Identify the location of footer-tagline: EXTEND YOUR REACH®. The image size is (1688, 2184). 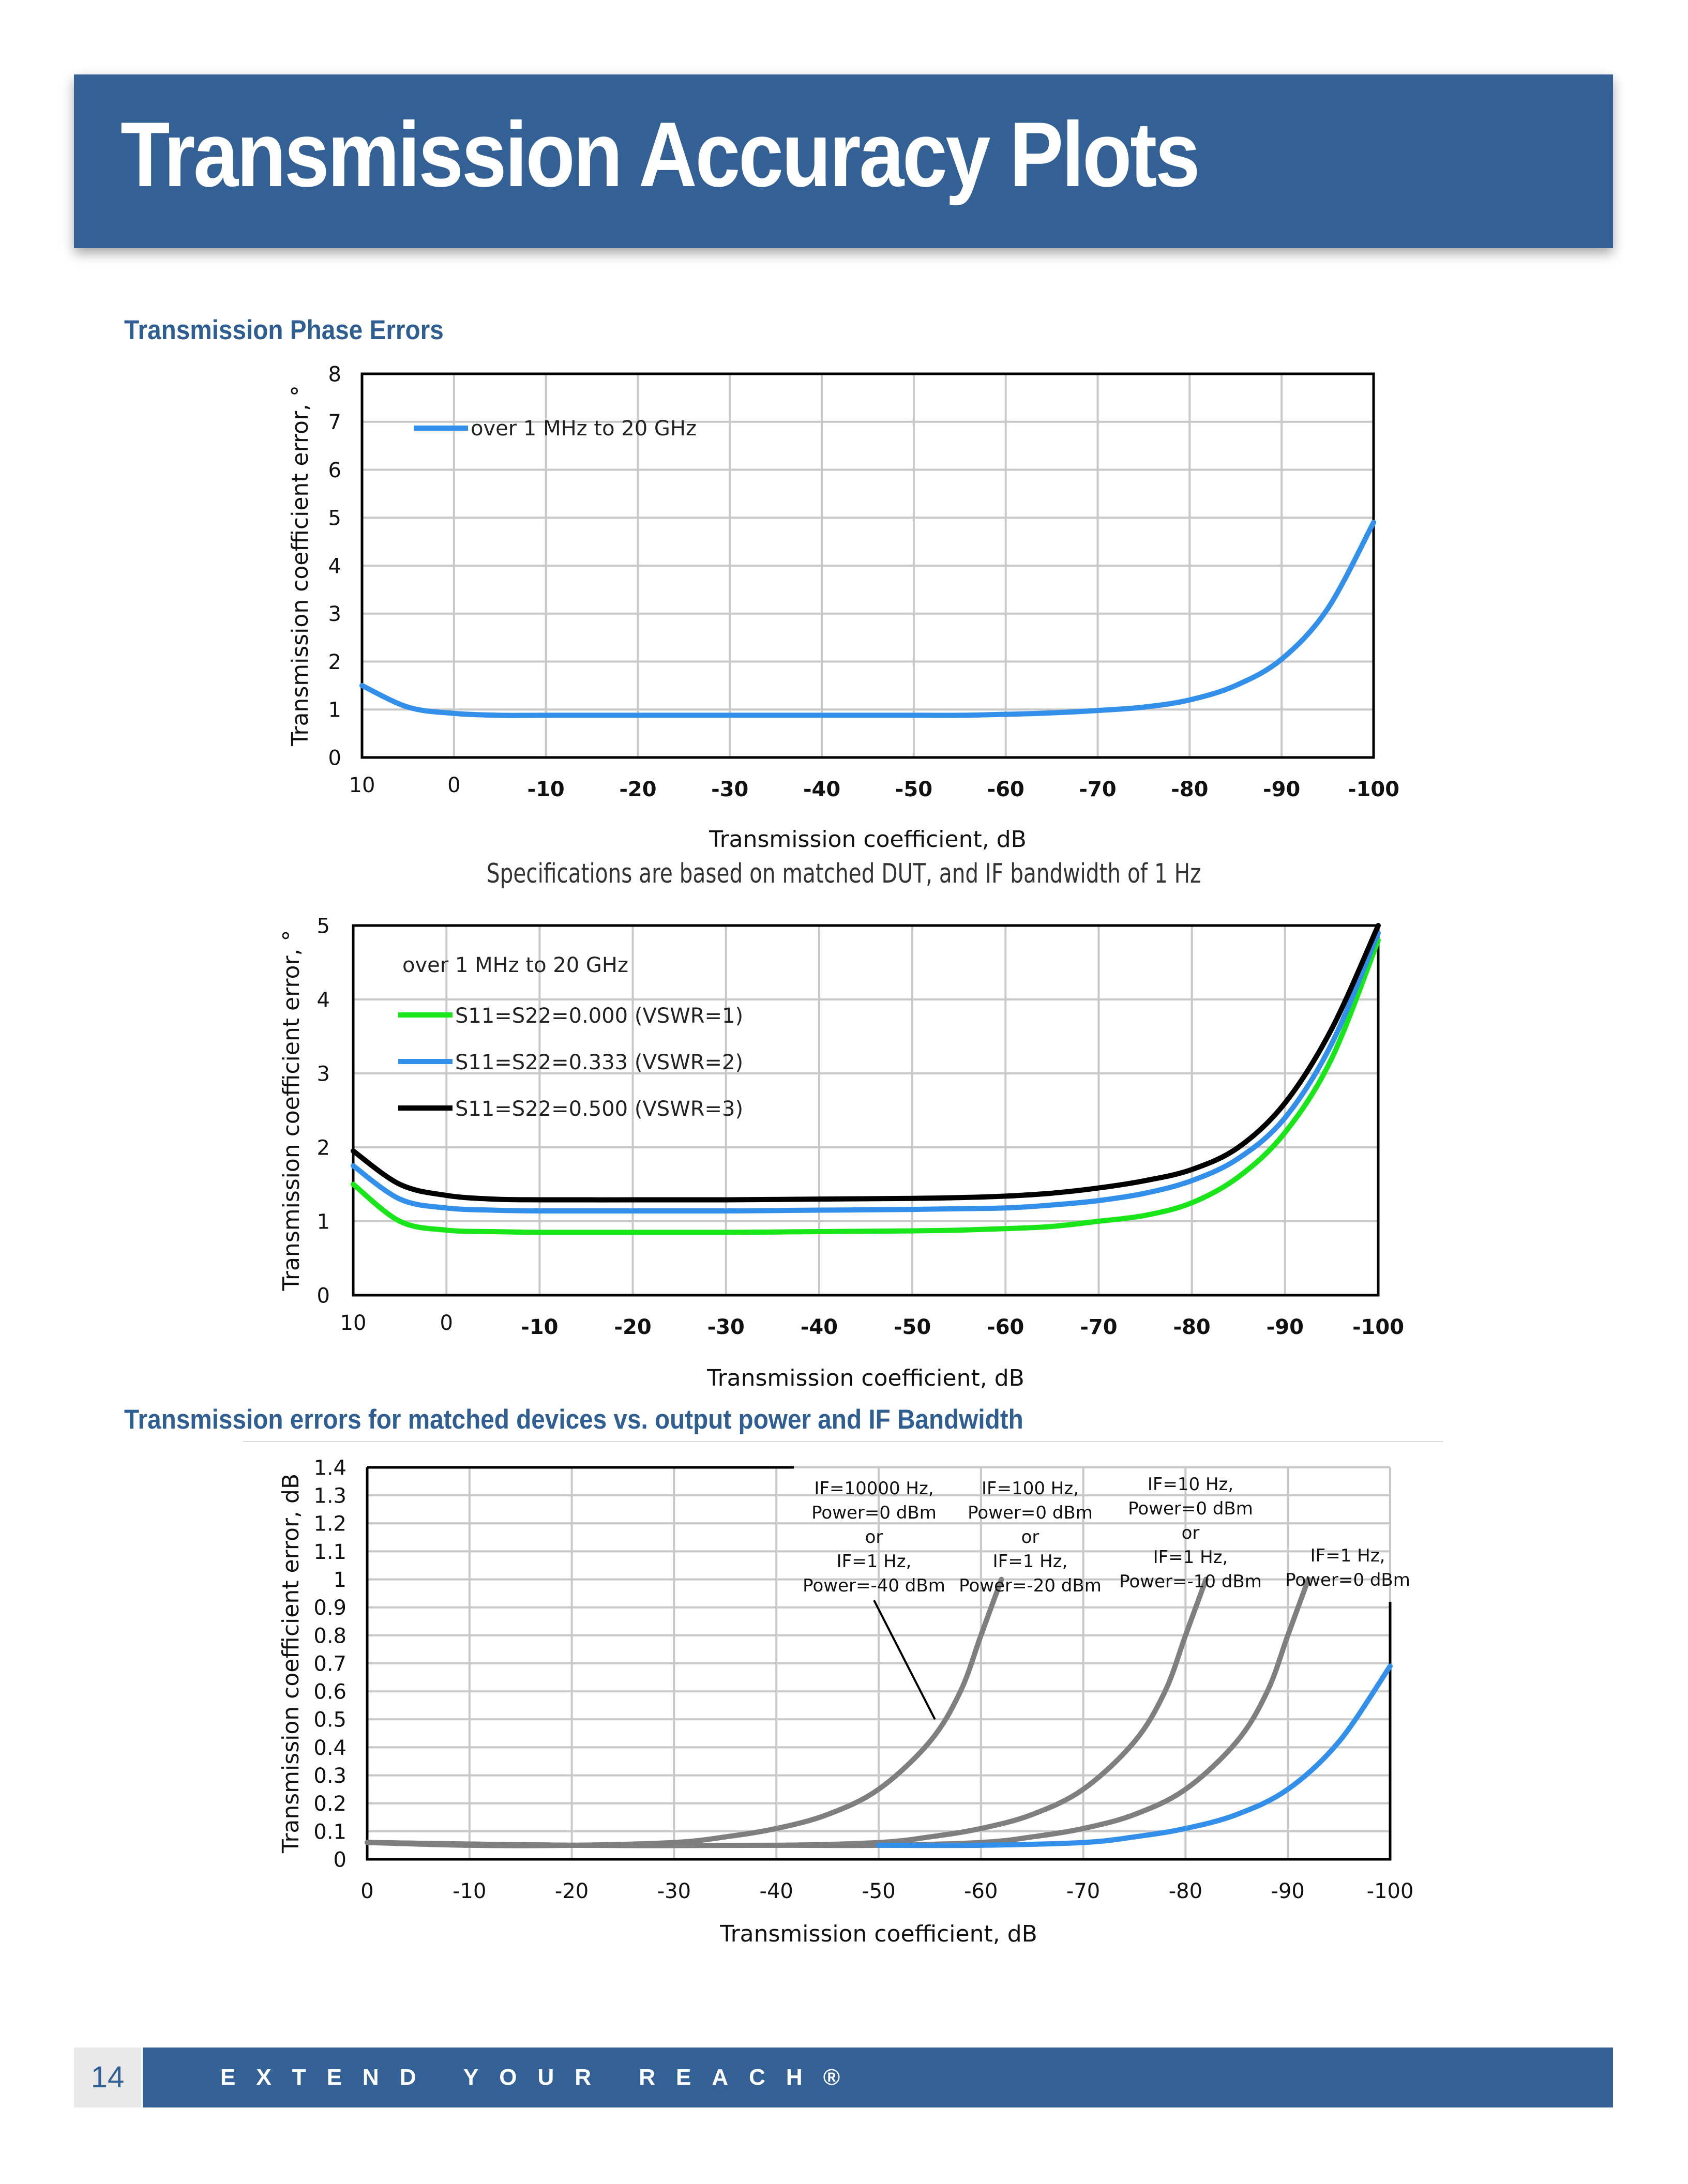
(541, 2078).